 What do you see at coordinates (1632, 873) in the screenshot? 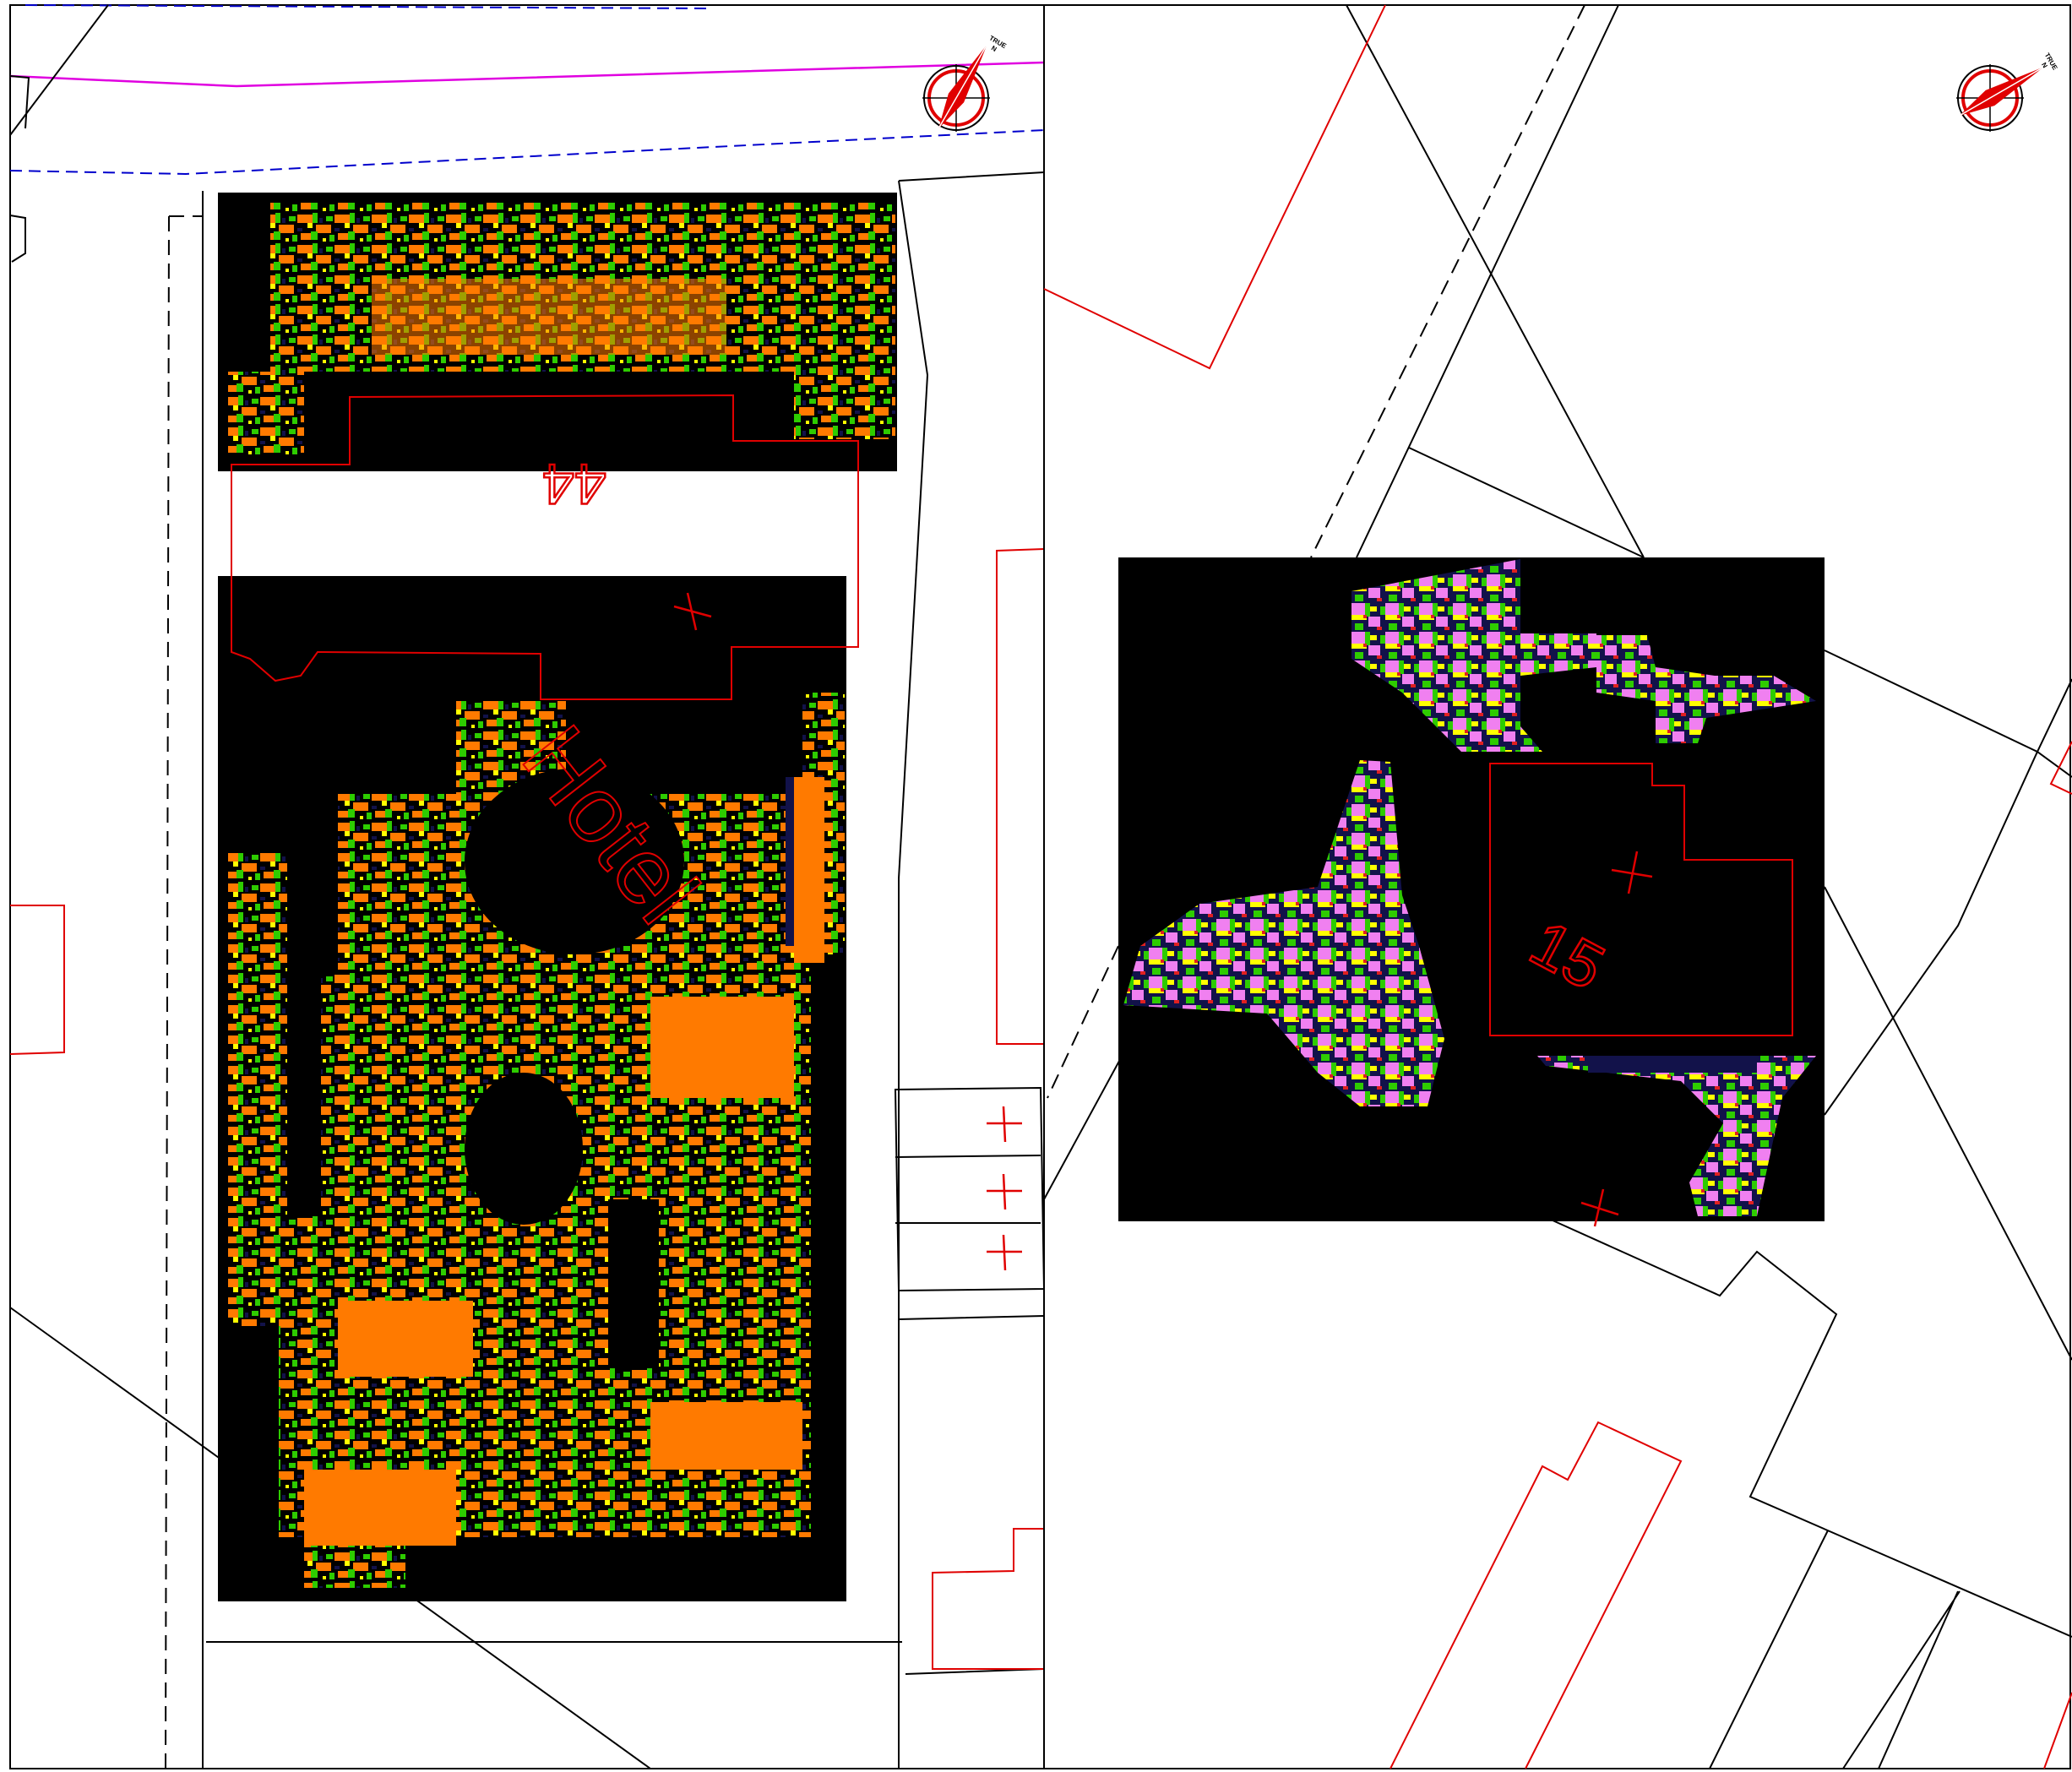
I see `survey-point-marker-upper` at bounding box center [1632, 873].